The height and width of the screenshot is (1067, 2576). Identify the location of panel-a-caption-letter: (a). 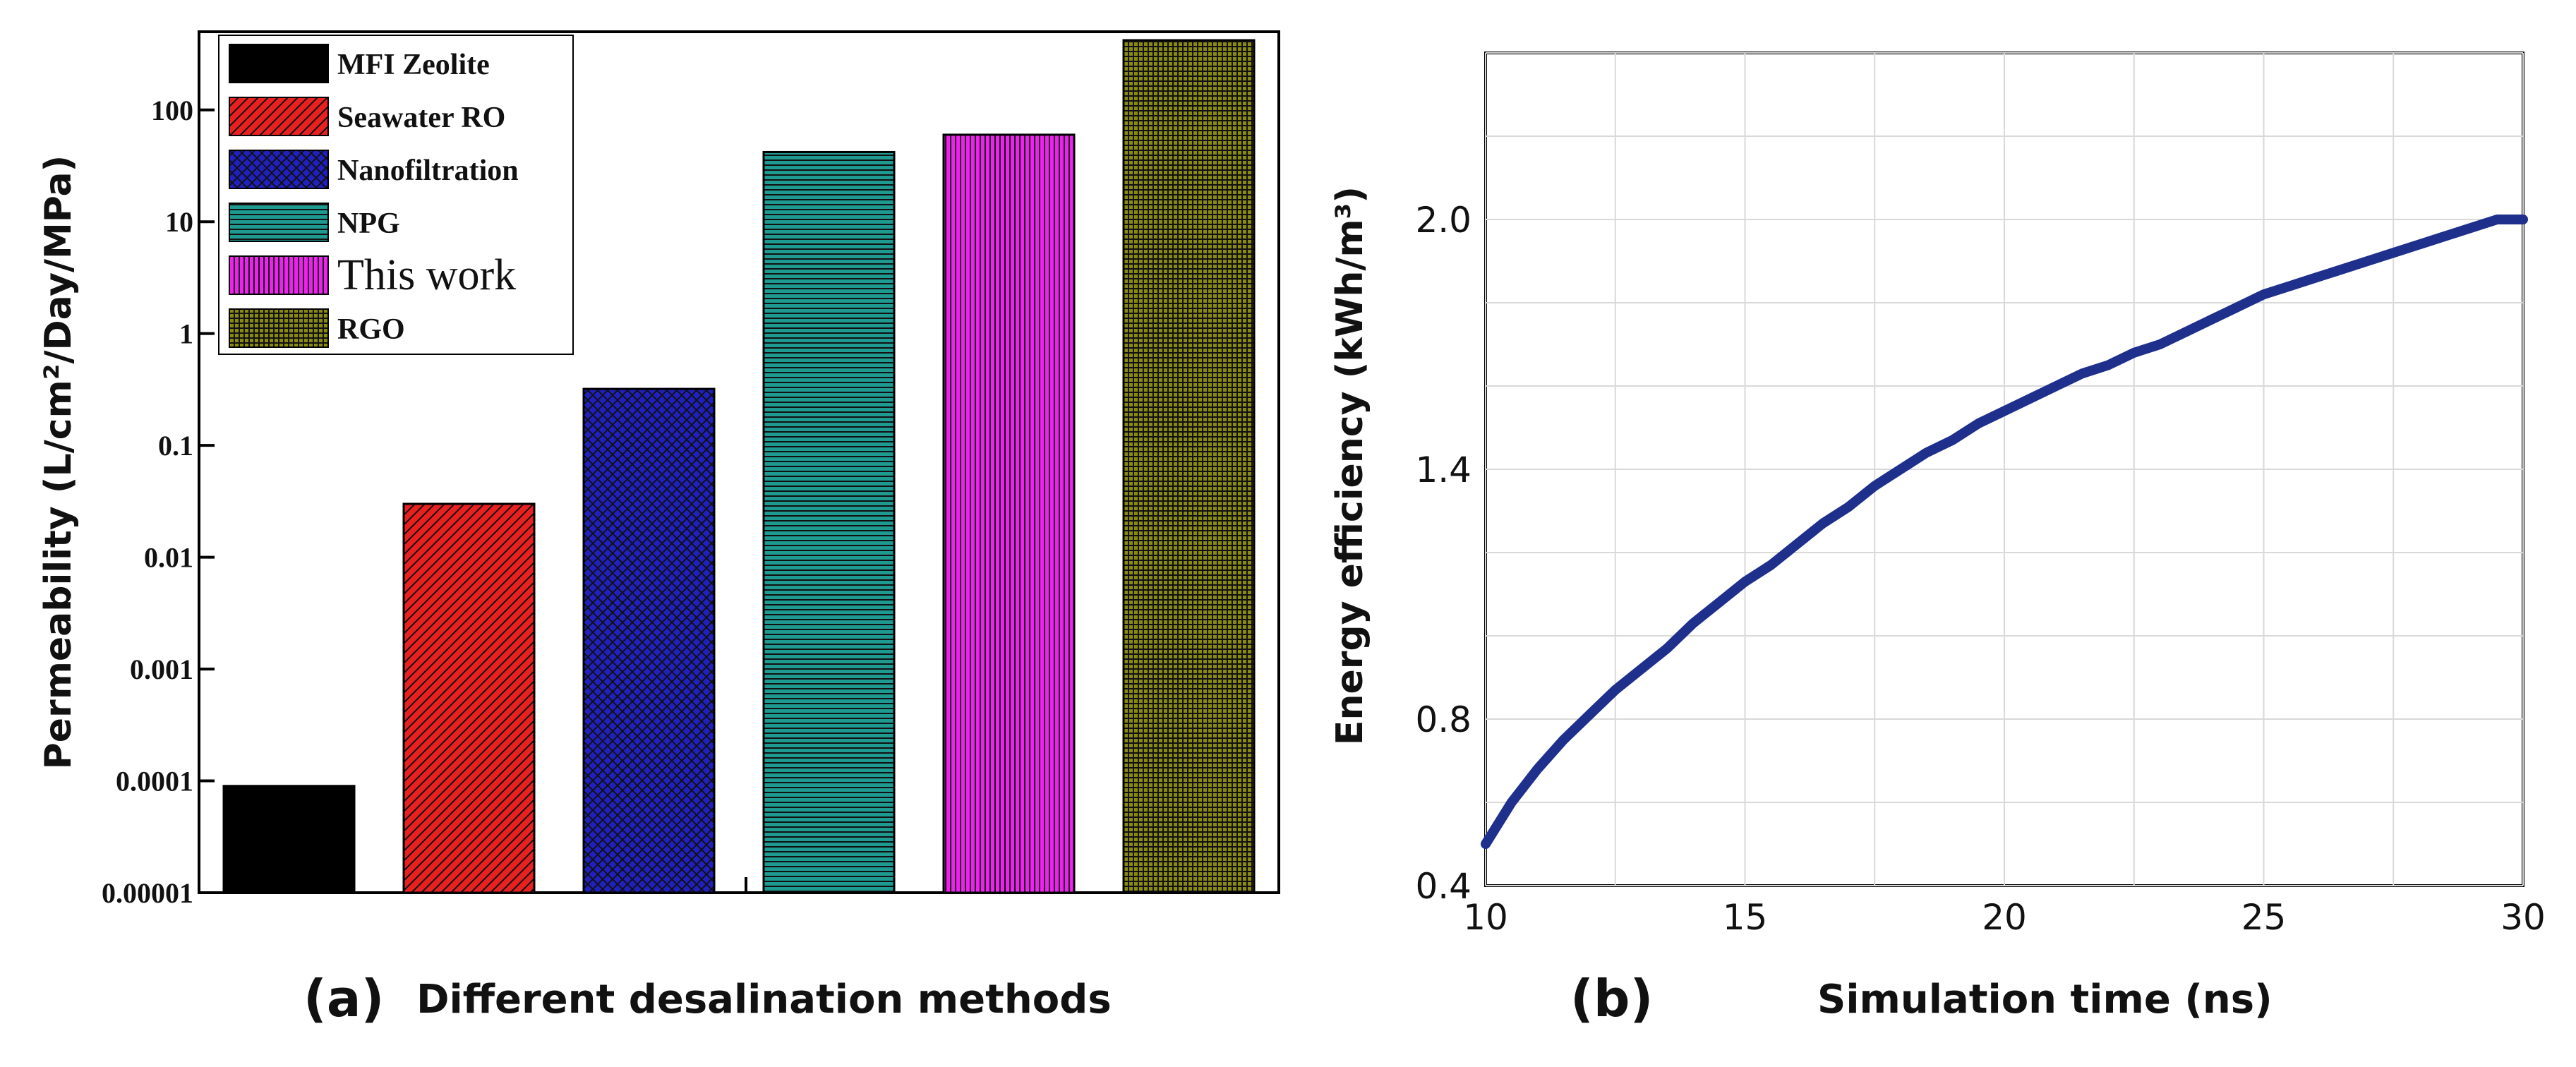
(343, 998).